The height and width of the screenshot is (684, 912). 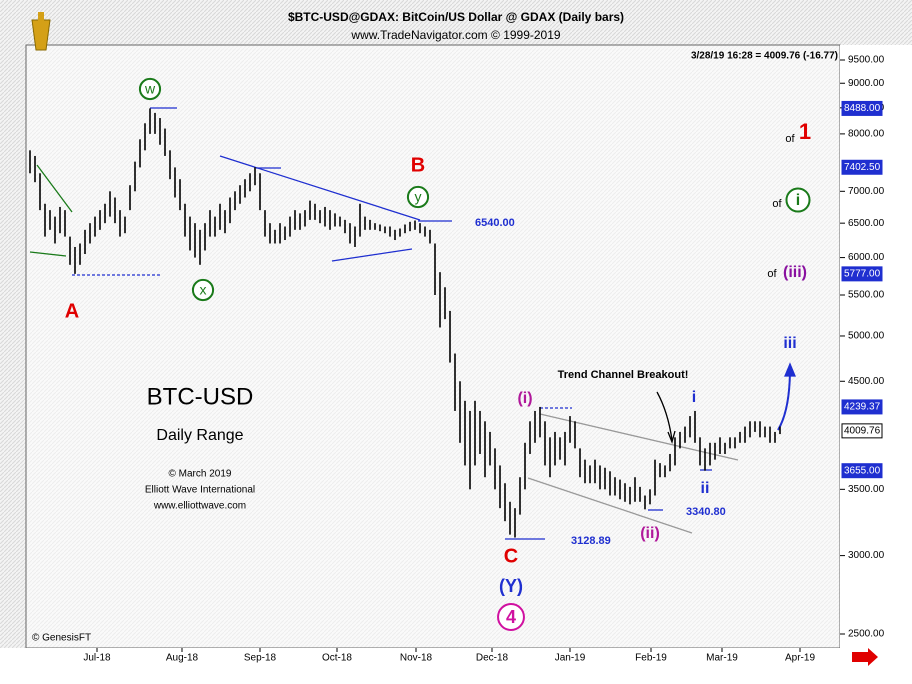 What do you see at coordinates (722, 658) in the screenshot?
I see `x-tick-label: Mar-19` at bounding box center [722, 658].